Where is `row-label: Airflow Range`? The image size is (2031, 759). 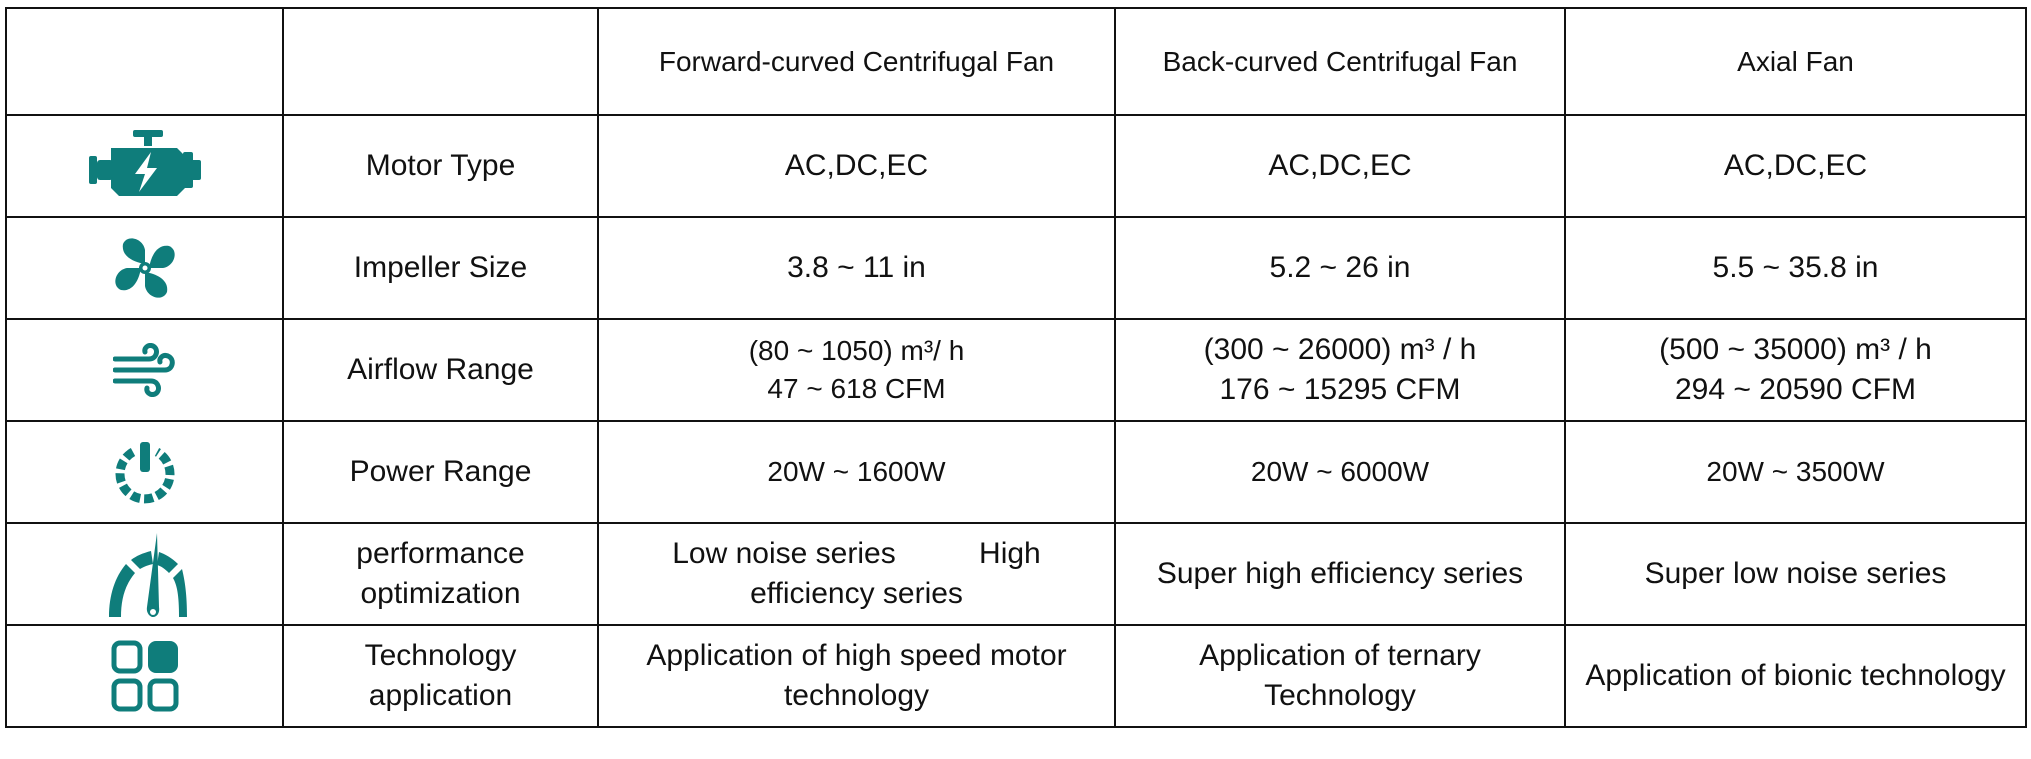
row-label: Airflow Range is located at coordinates (440, 370).